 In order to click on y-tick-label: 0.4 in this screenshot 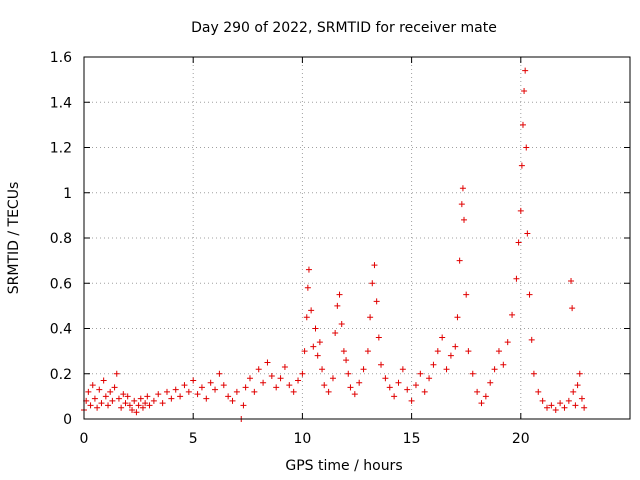, I will do `click(61, 330)`.